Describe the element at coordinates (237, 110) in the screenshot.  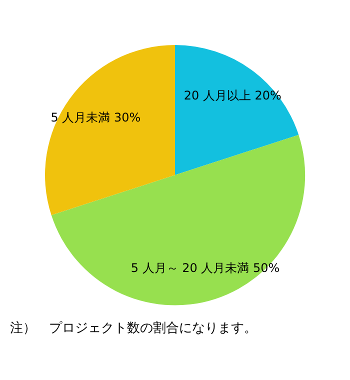
I see `pie-slice` at that location.